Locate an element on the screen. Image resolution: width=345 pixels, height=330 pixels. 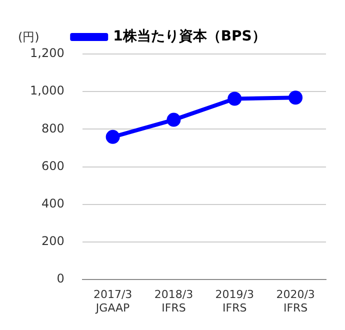
y-tick-label: 1,200 is located at coordinates (47, 53).